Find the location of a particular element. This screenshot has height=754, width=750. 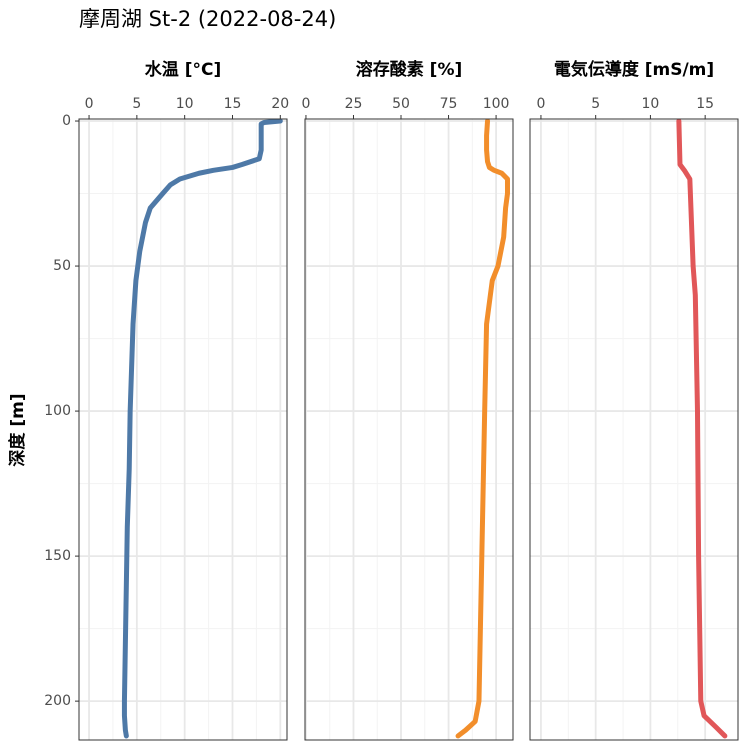

y-axis-label: 深度 [m] is located at coordinates (17, 429).